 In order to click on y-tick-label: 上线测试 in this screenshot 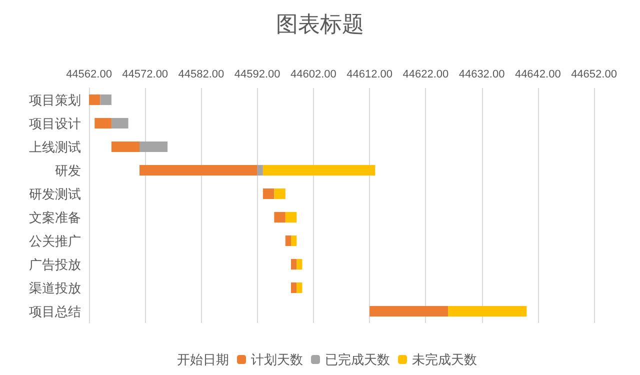, I will do `click(55, 146)`.